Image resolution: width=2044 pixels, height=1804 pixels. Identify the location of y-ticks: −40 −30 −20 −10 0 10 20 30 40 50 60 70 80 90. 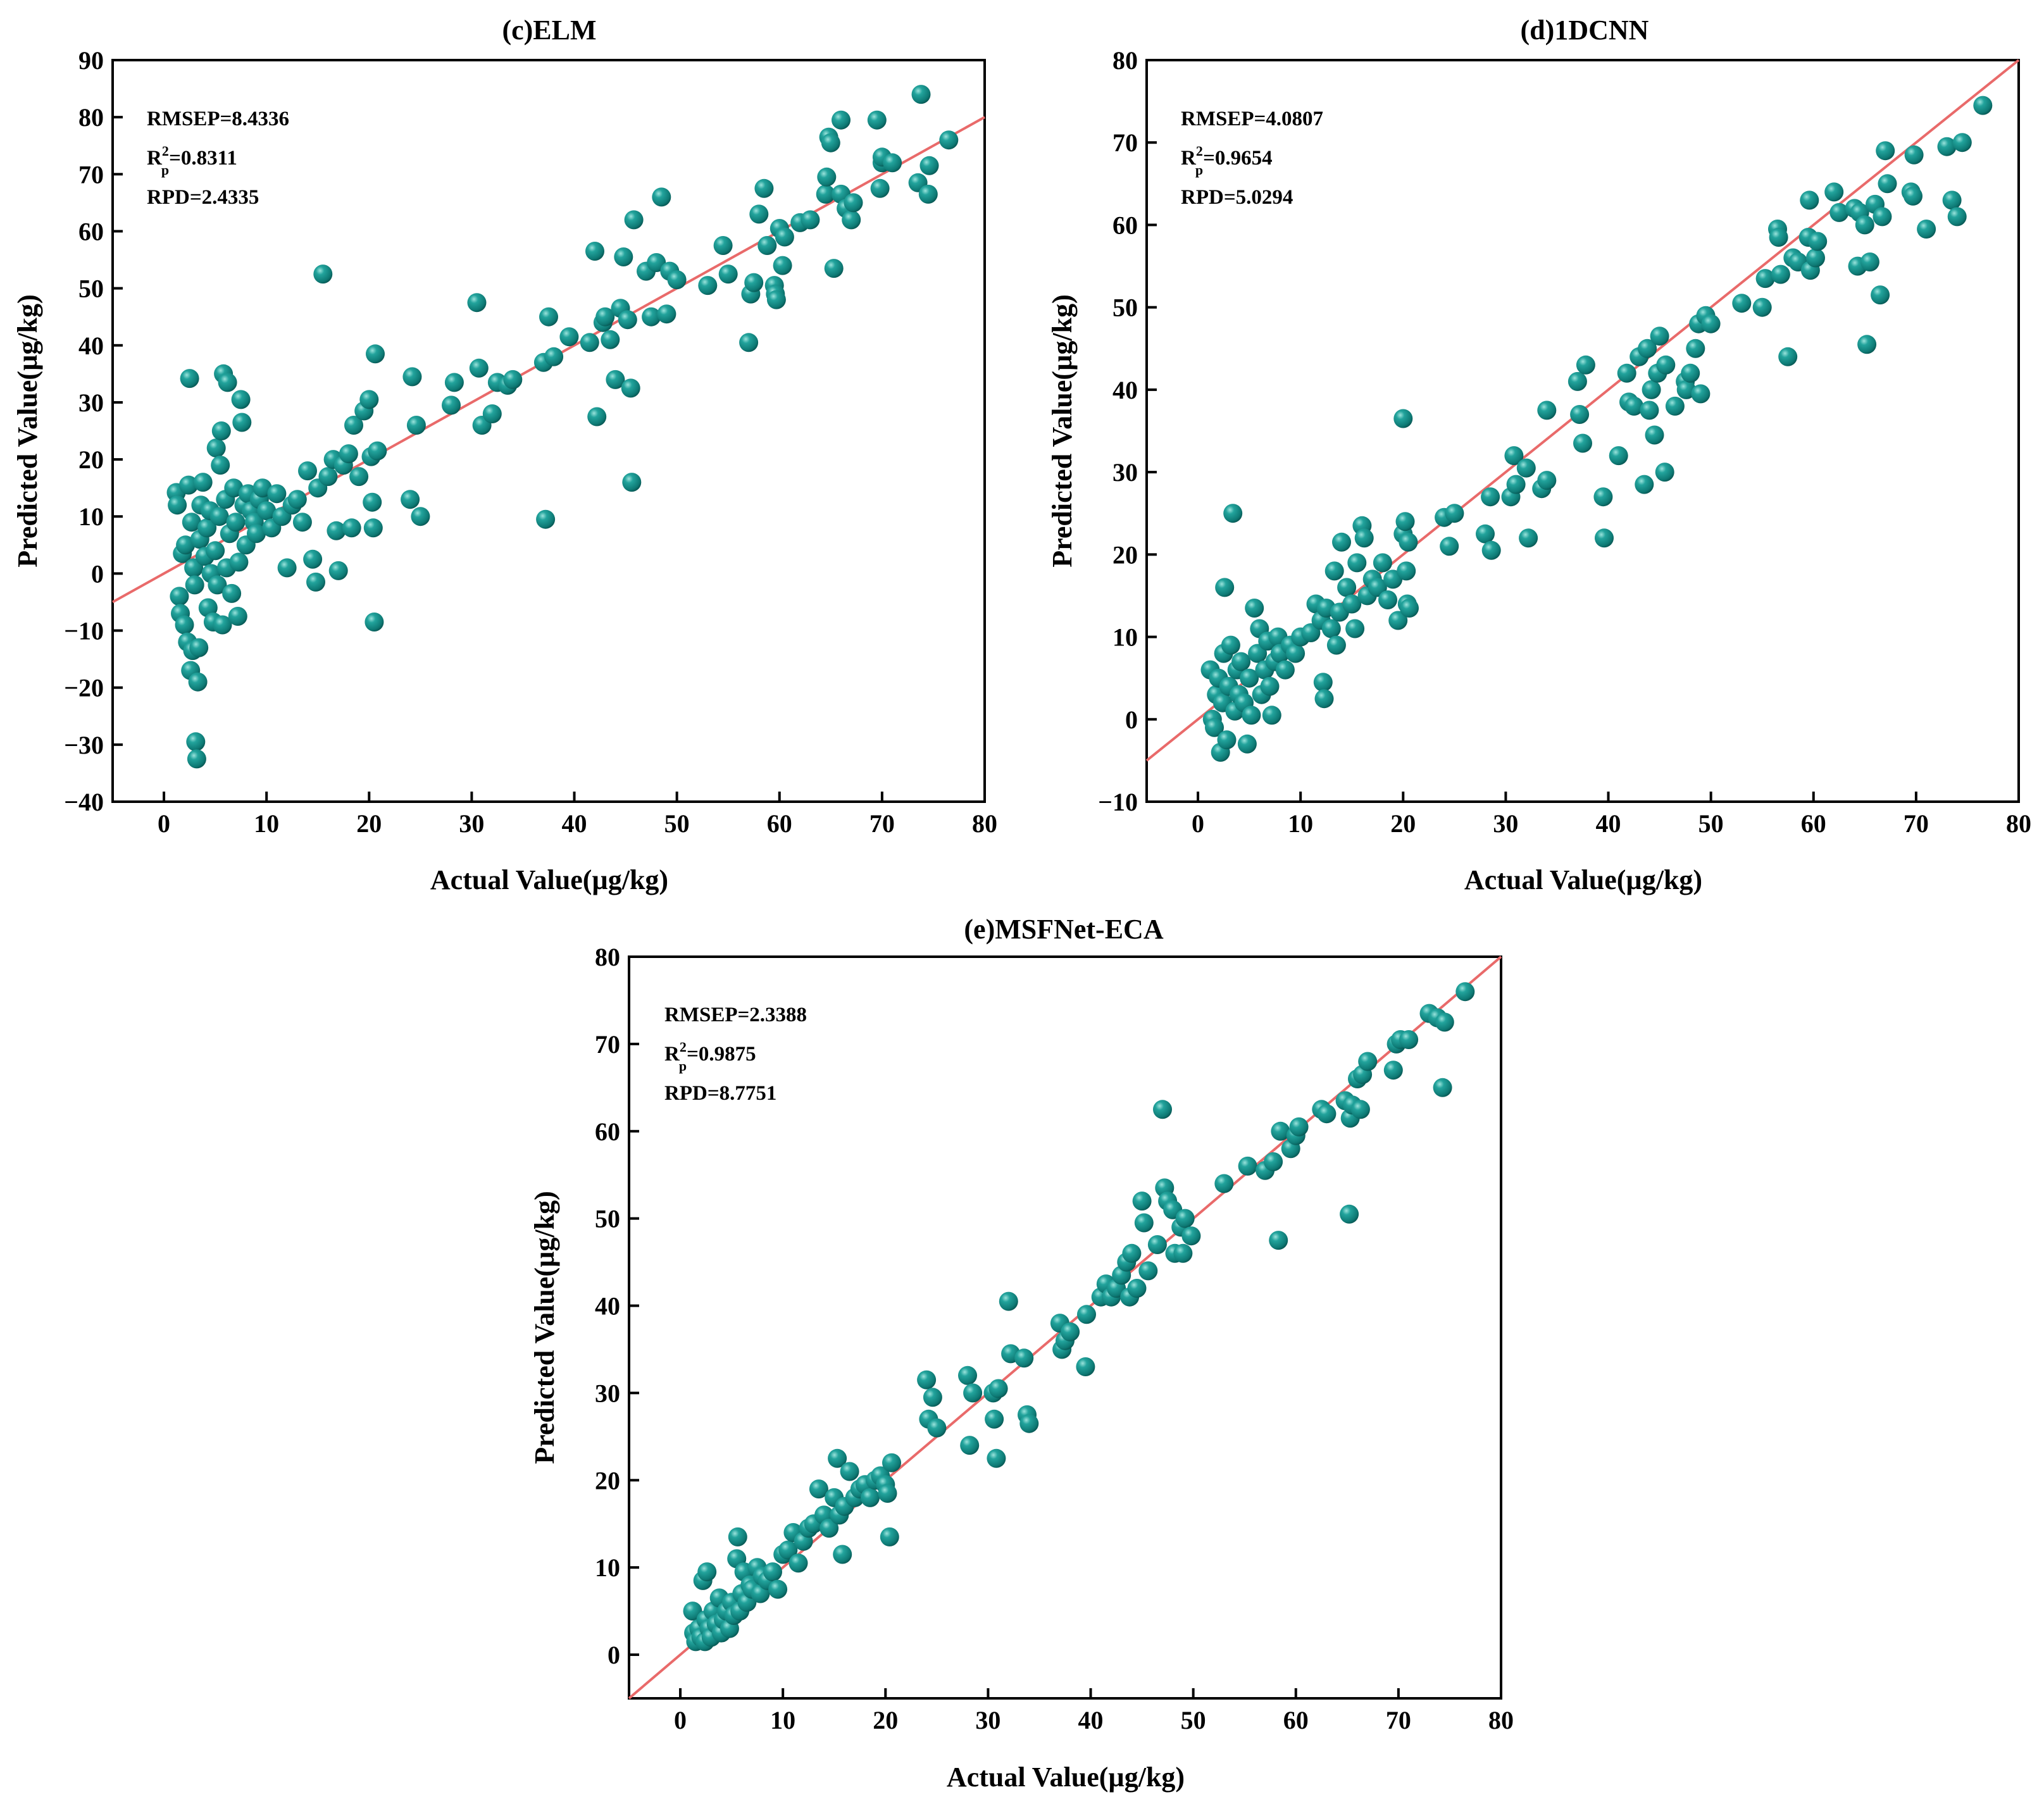
(93, 431).